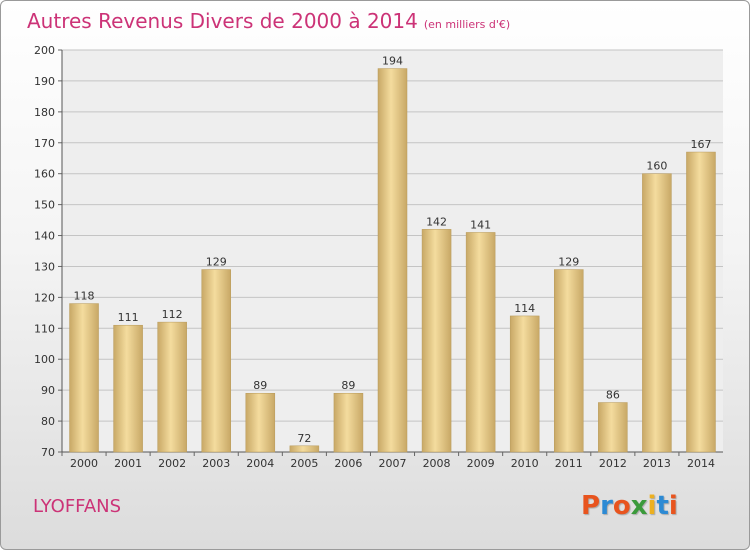  Describe the element at coordinates (44, 236) in the screenshot. I see `y-tick-label: 140` at that location.